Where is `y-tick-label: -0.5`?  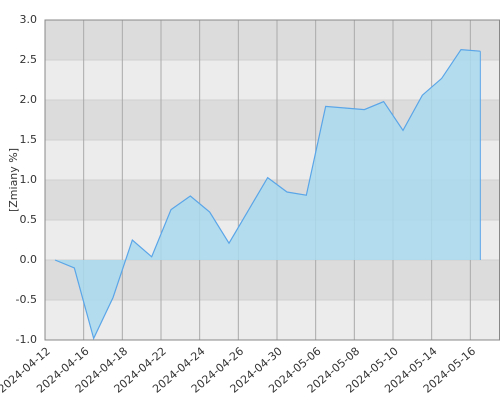 y-tick-label: -0.5 is located at coordinates (26, 299).